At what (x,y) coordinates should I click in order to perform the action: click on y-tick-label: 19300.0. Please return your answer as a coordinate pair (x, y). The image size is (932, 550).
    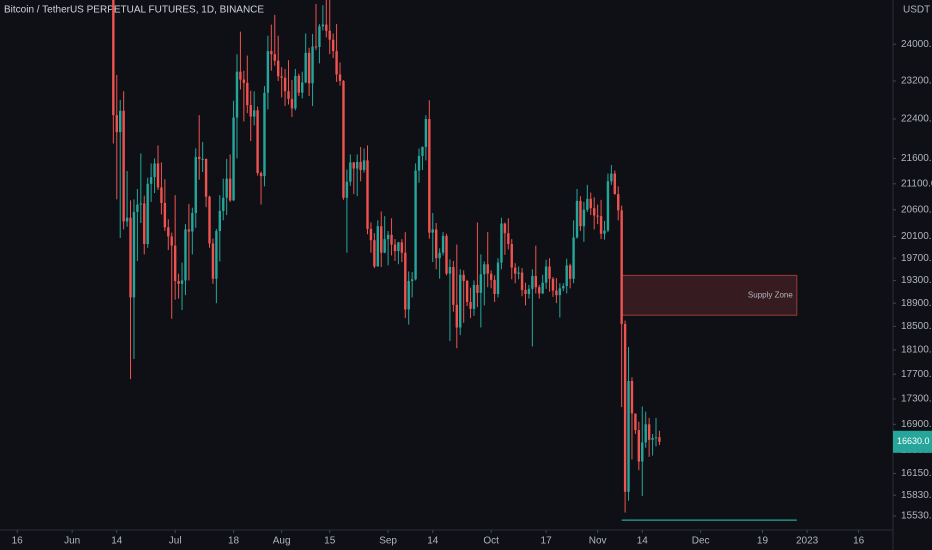
    Looking at the image, I should click on (916, 280).